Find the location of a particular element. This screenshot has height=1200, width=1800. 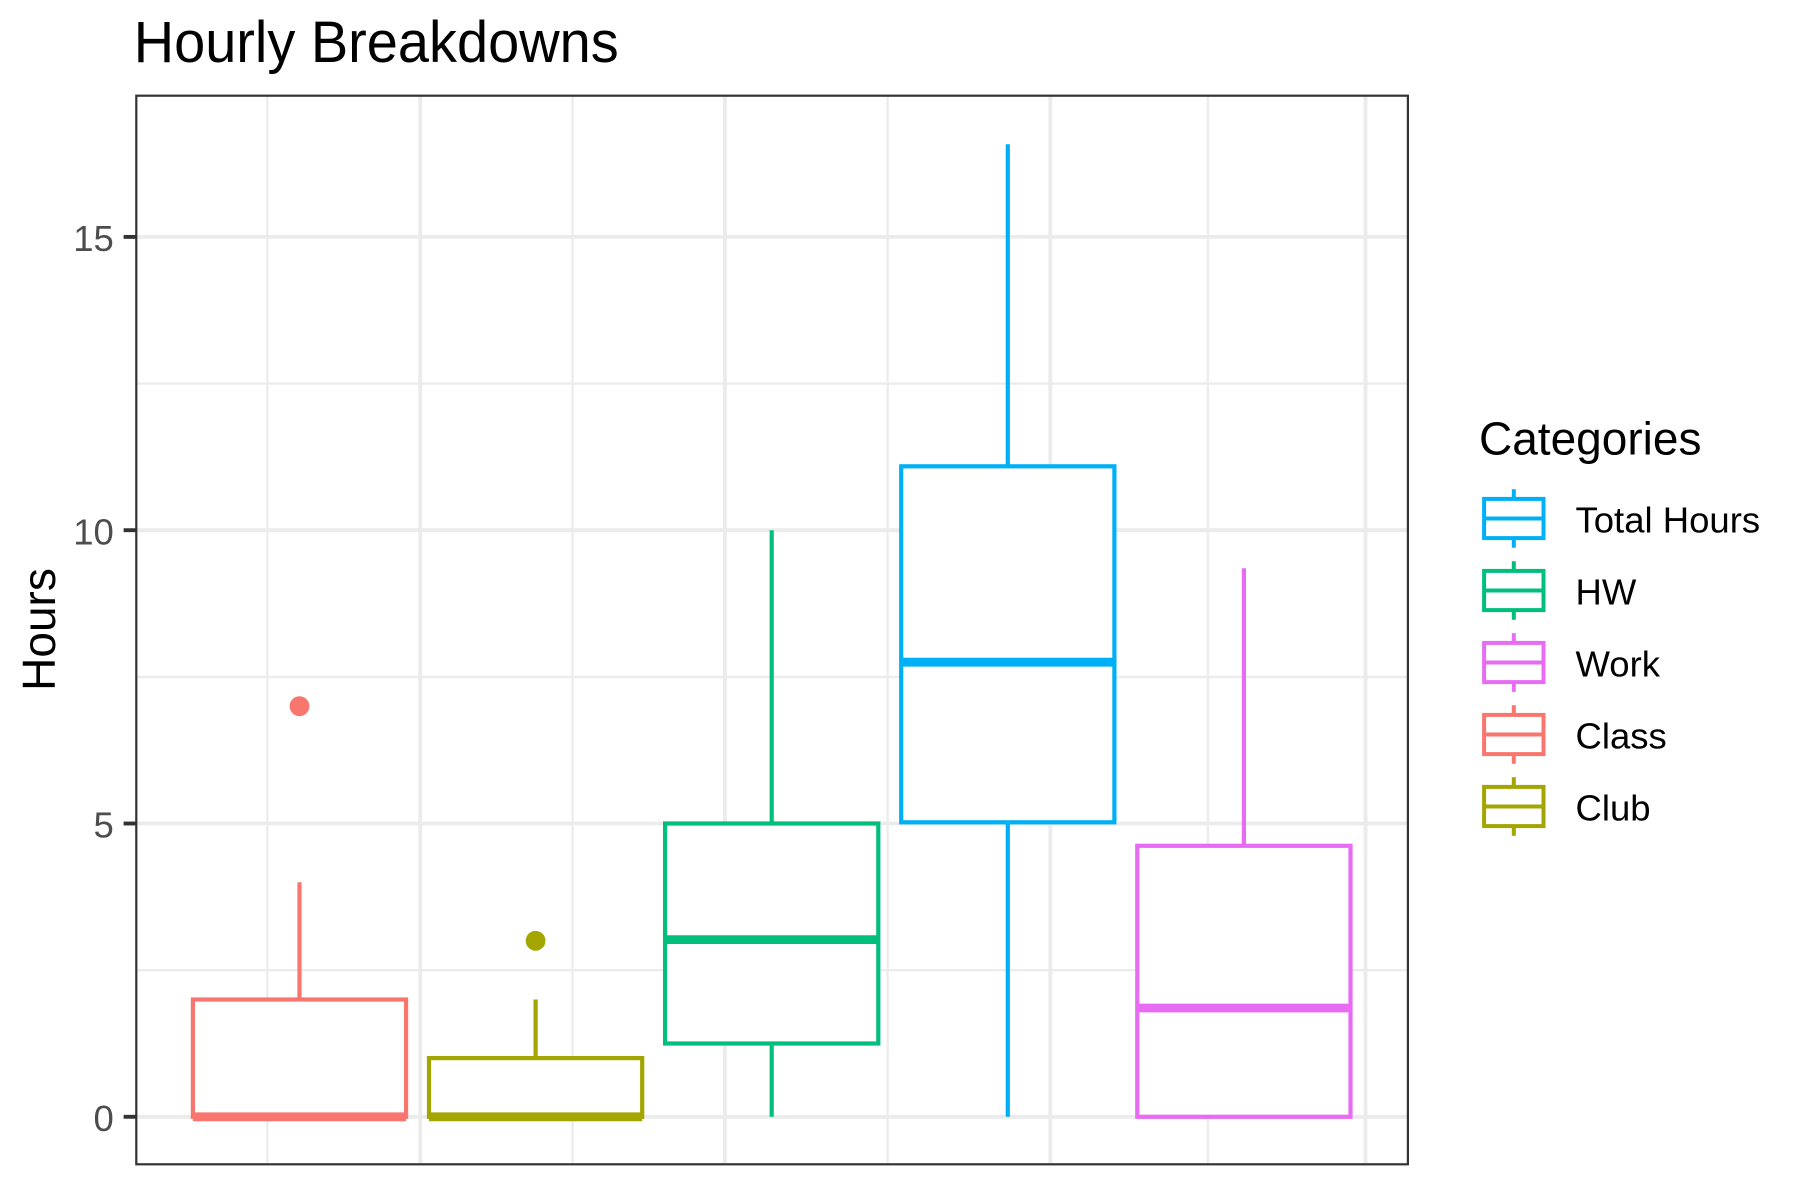

svg-text: Hourly Breakdowns is located at coordinates (376, 42).